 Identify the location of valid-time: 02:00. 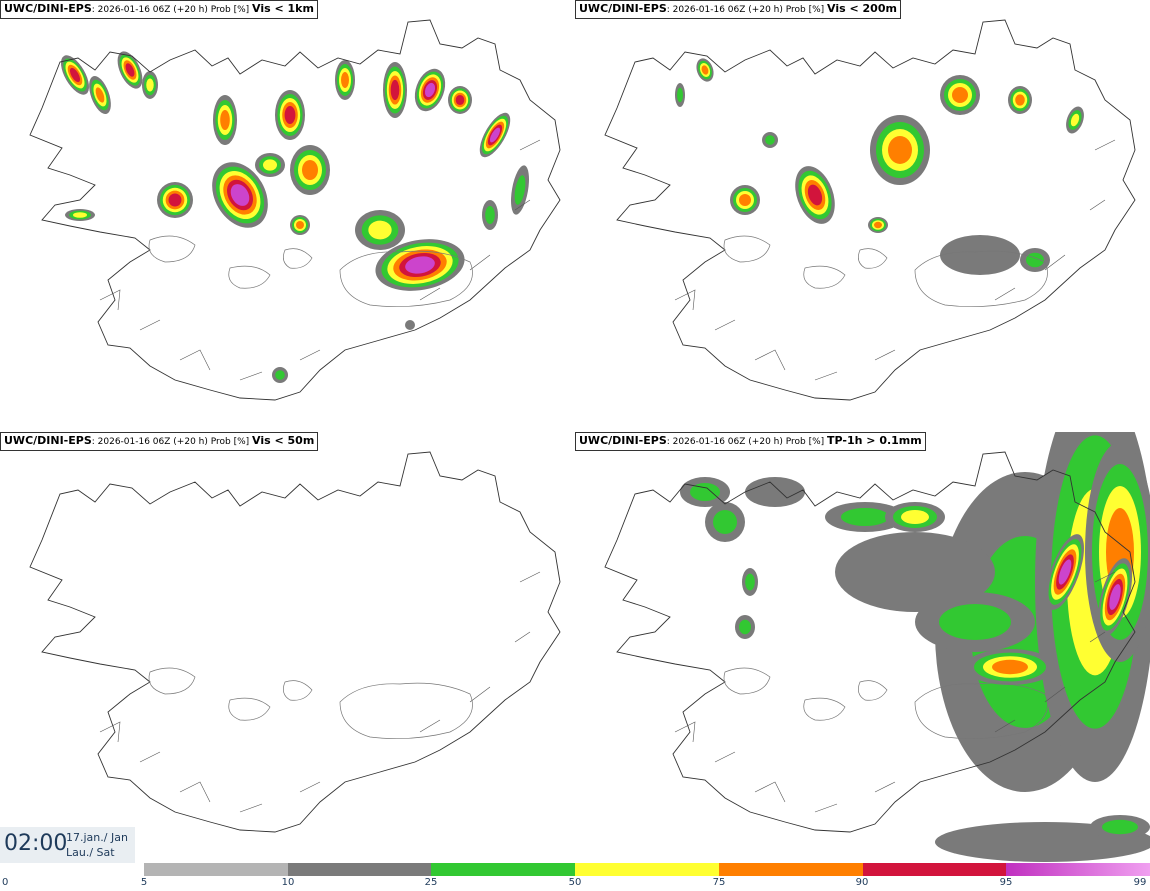
(36, 843).